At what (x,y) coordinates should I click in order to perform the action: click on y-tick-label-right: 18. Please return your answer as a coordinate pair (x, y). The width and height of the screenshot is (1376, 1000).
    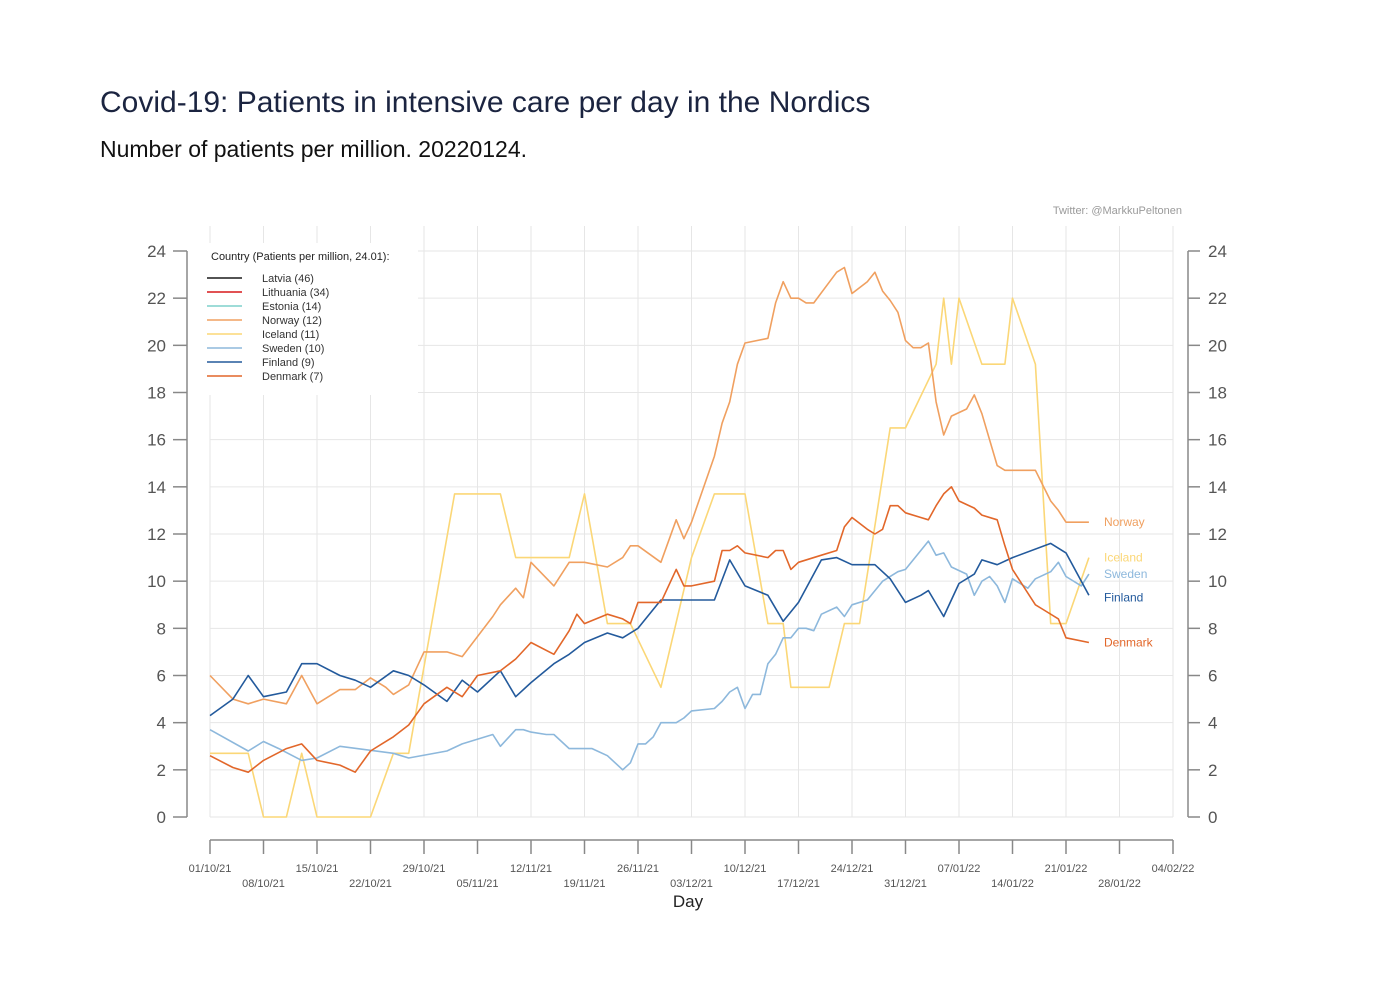
    Looking at the image, I should click on (1217, 393).